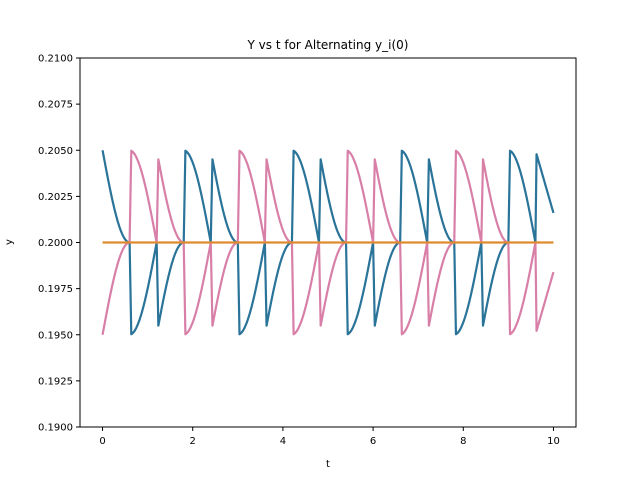  I want to click on x-tick-label: 10, so click(553, 441).